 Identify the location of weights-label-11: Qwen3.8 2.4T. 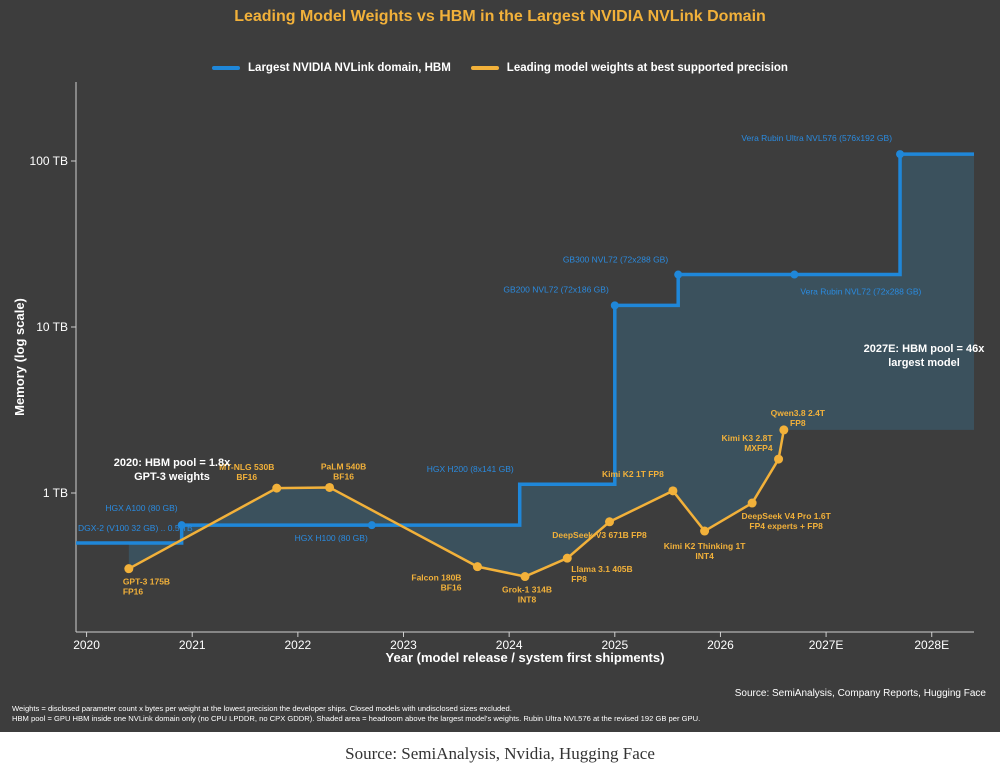
(798, 413).